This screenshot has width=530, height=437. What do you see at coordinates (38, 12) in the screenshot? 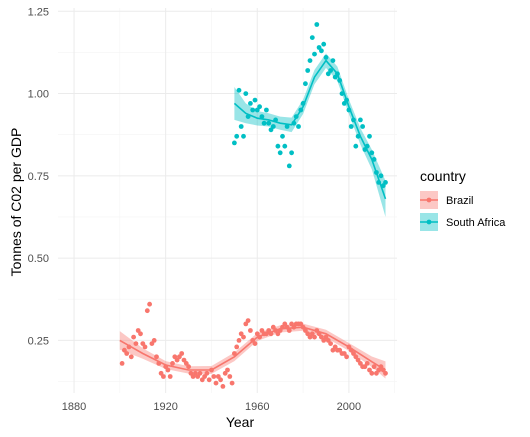
I see `y-tick-label: 1.25` at bounding box center [38, 12].